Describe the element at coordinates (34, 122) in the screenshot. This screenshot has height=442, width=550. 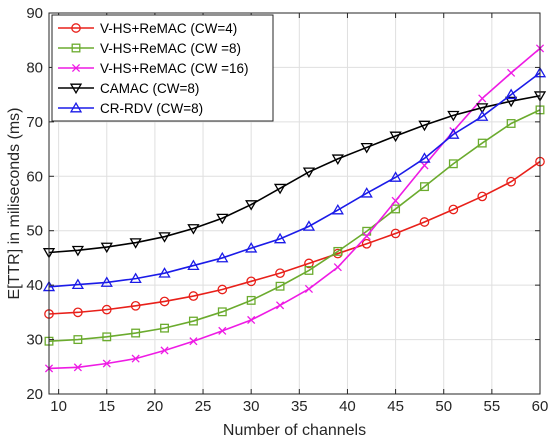
I see `y-tick-label: 70` at that location.